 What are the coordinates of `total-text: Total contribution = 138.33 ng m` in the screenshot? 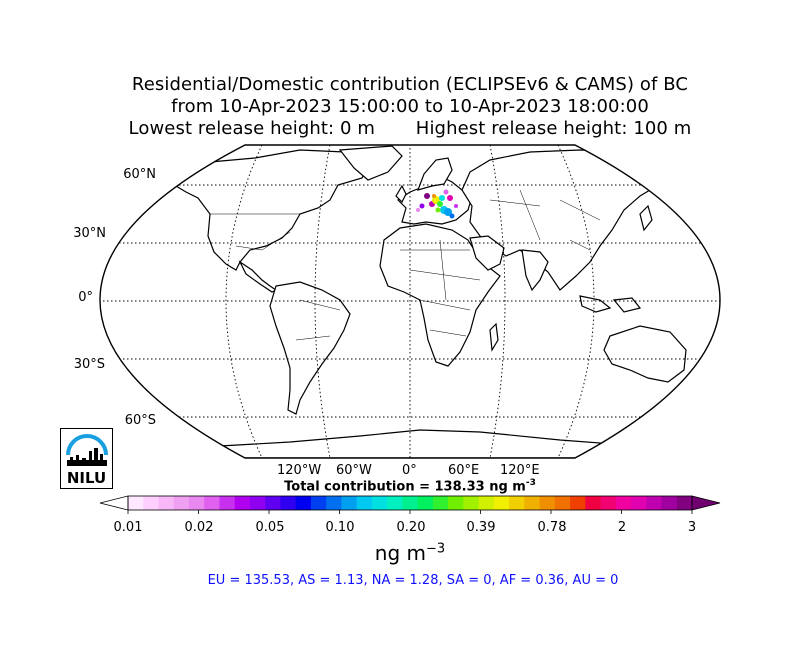 It's located at (405, 487).